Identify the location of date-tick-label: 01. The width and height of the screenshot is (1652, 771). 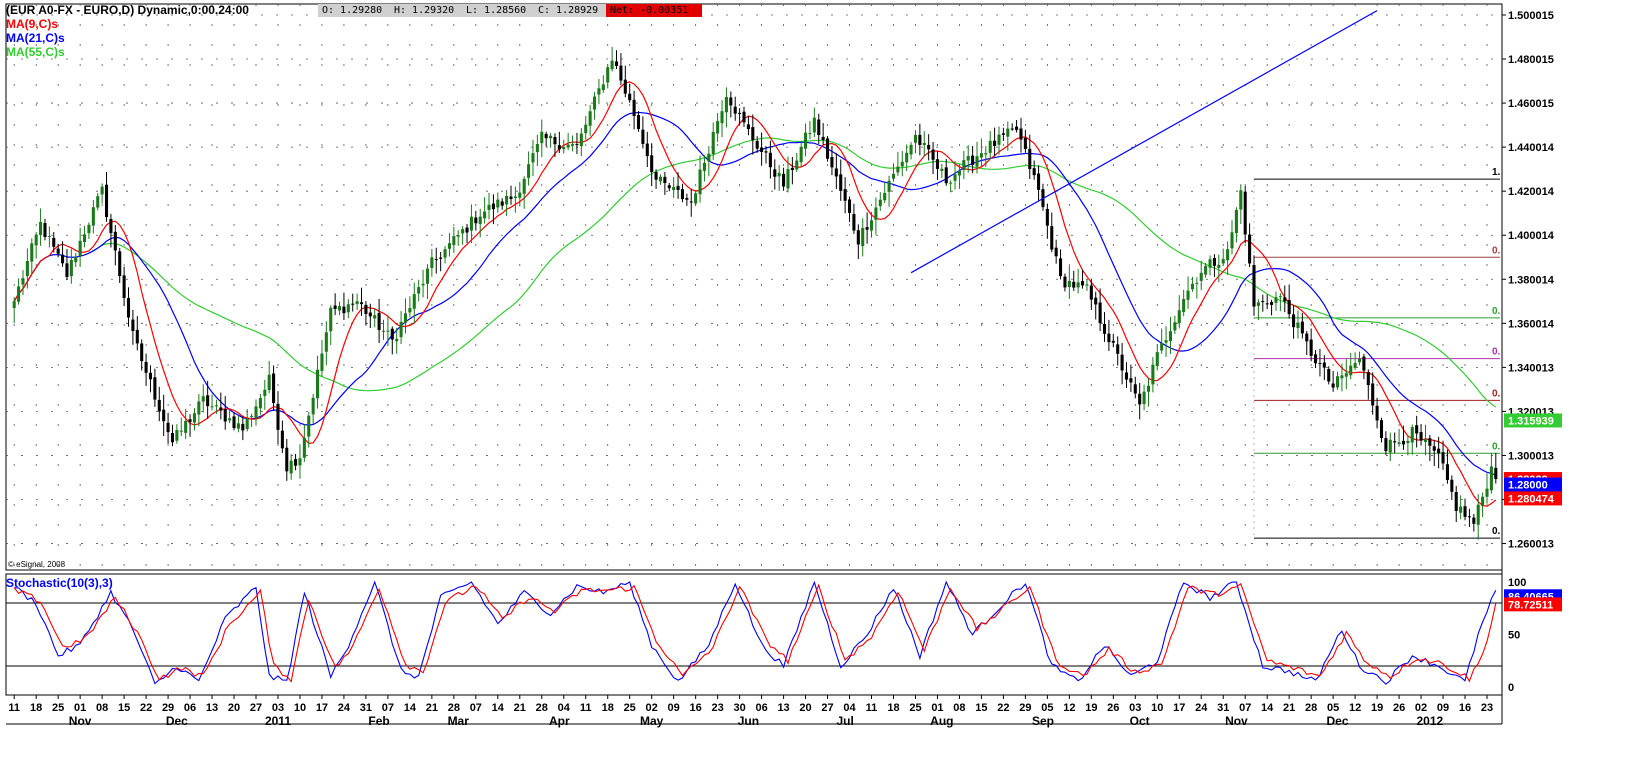
(80, 708).